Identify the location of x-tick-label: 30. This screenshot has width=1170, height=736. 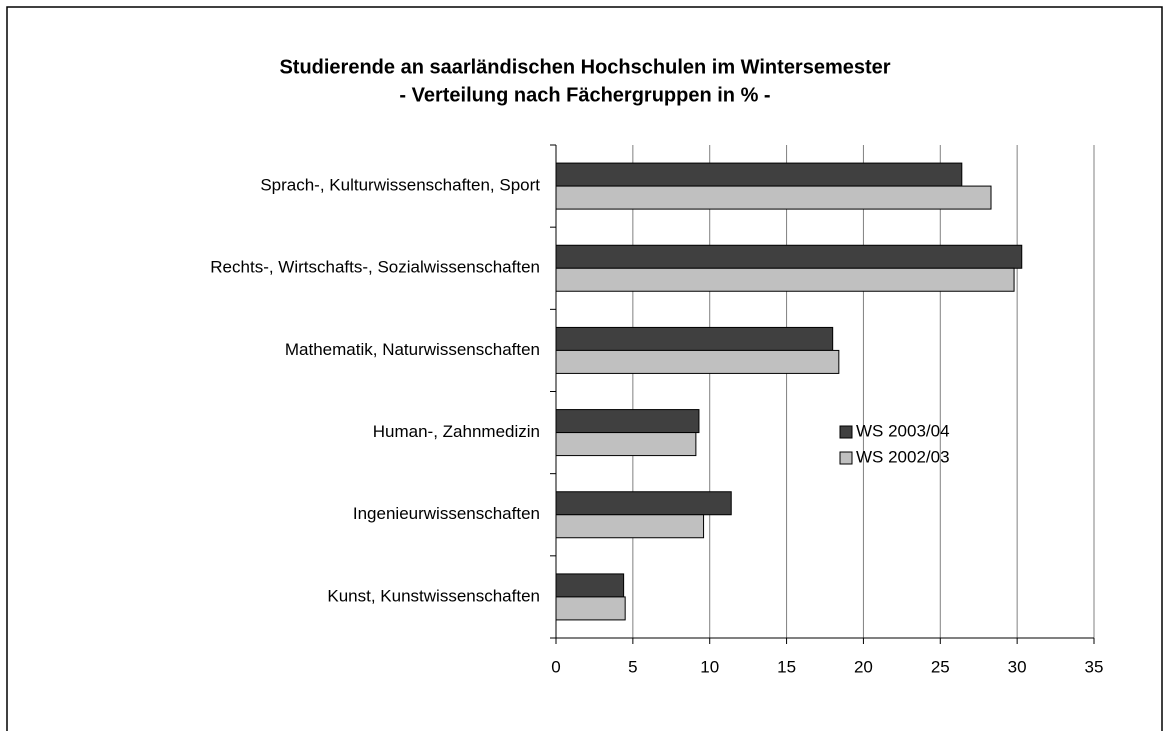
(1017, 666).